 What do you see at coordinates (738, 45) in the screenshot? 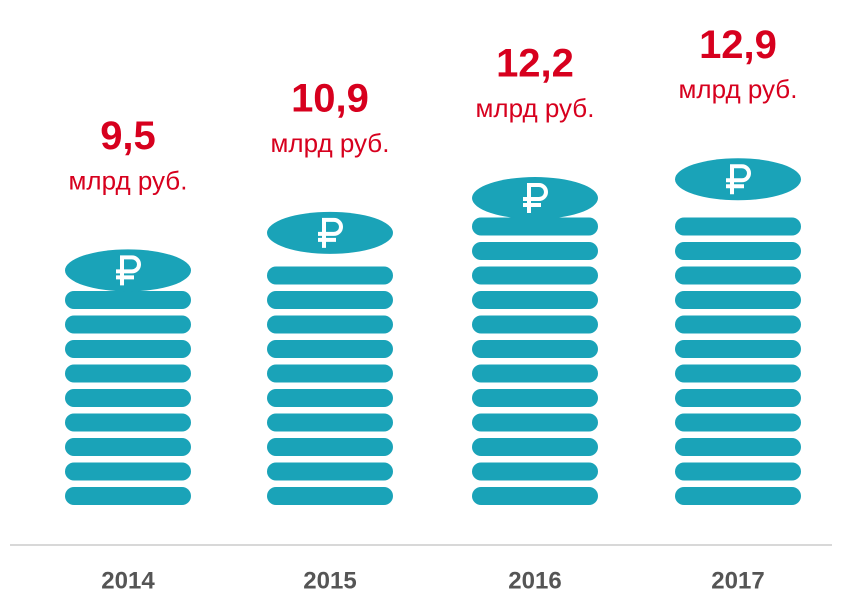
I see `value-label: 12,9` at bounding box center [738, 45].